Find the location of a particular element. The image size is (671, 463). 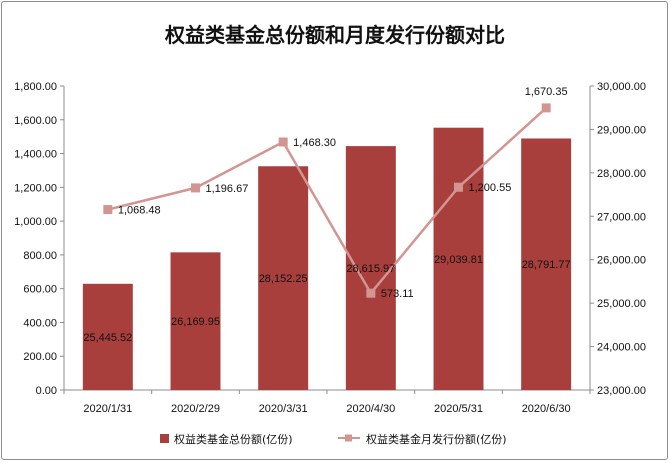

legend-line-label: 权益类基金月发行份额(亿份) is located at coordinates (436, 439).